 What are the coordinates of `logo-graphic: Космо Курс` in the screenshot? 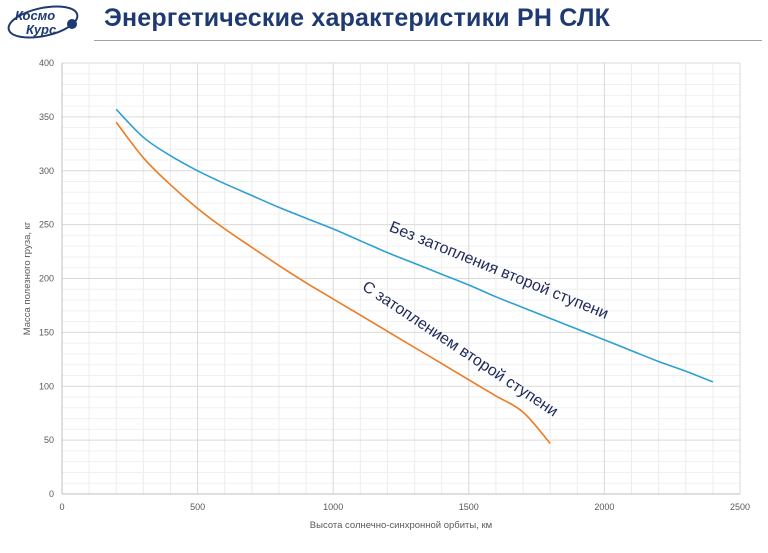 It's located at (43, 22).